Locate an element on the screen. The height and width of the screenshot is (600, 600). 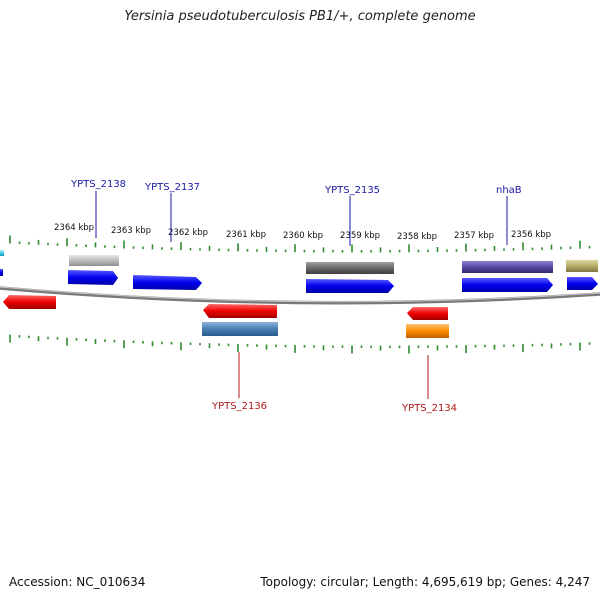
gene-label-reverse: YPTS_2134 is located at coordinates (429, 408).